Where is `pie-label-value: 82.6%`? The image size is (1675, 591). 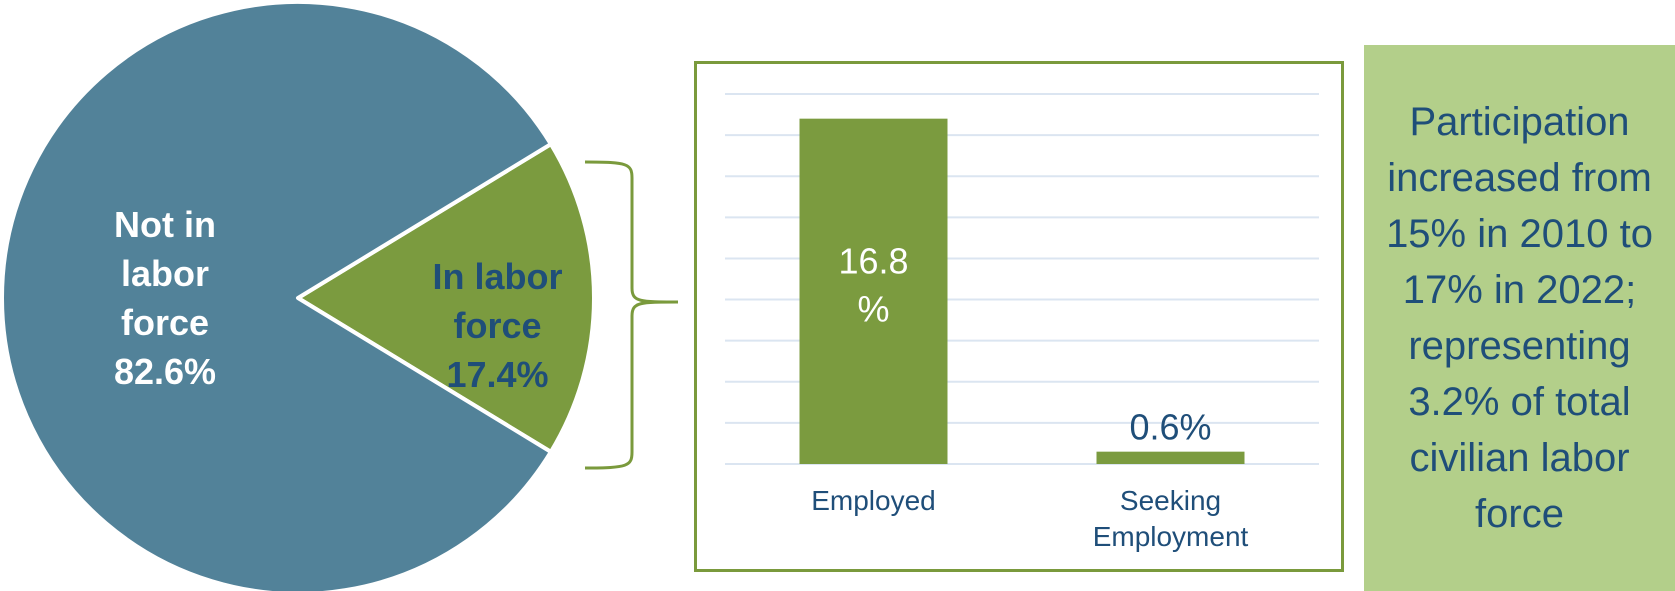
pie-label-value: 82.6% is located at coordinates (165, 371).